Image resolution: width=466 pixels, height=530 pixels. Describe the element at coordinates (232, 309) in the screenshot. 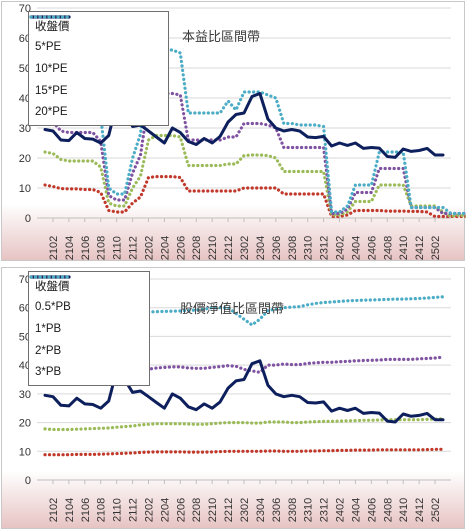

I see `chart-title: 股價淨值比區間帶` at that location.